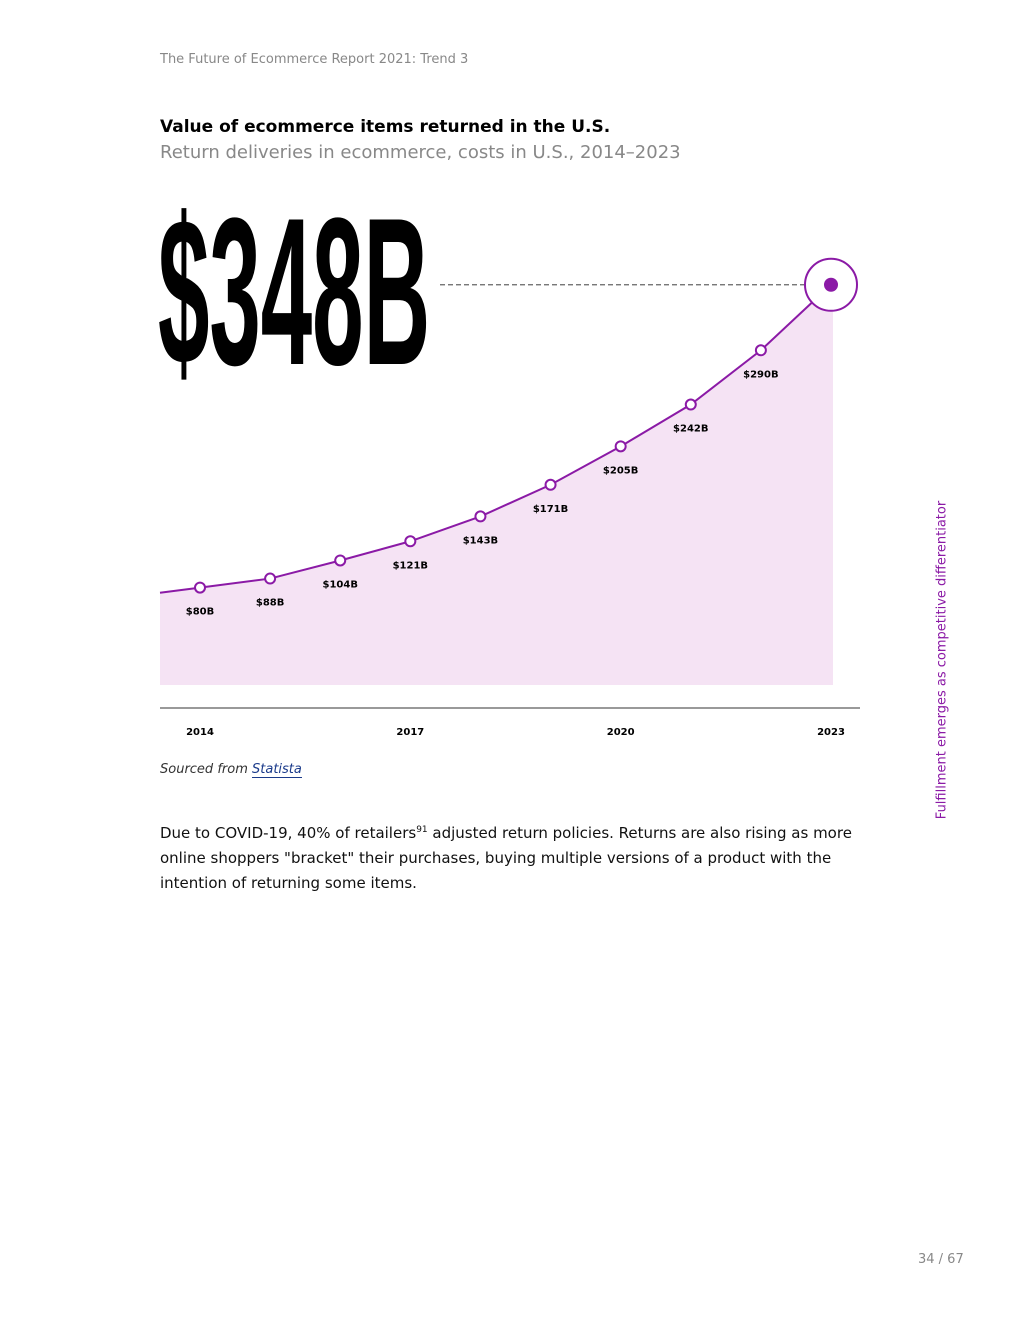 The height and width of the screenshot is (1320, 1020). Describe the element at coordinates (200, 732) in the screenshot. I see `x-tick-label: 2014` at that location.